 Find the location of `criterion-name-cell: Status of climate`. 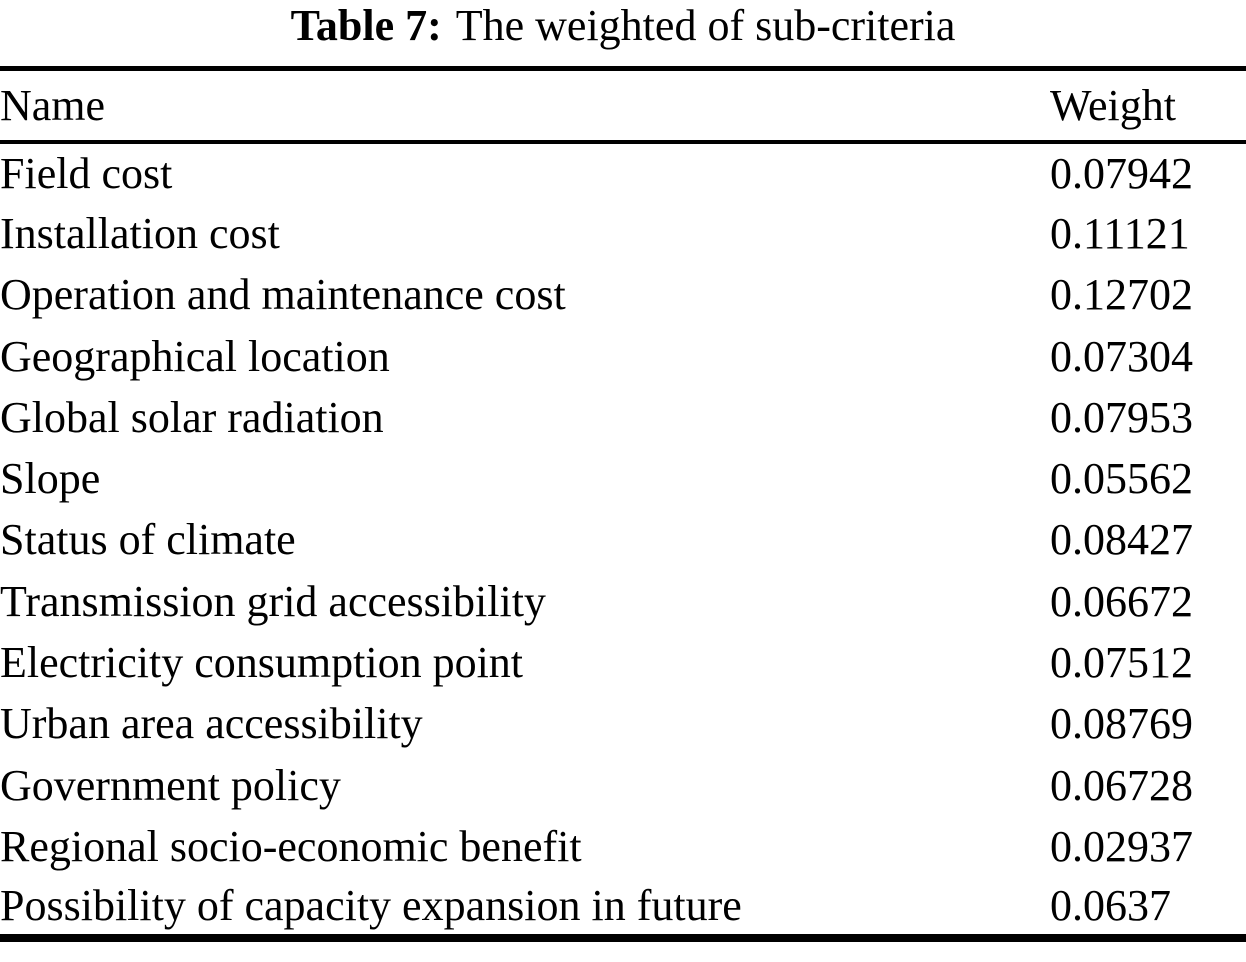

criterion-name-cell: Status of climate is located at coordinates (148, 540).